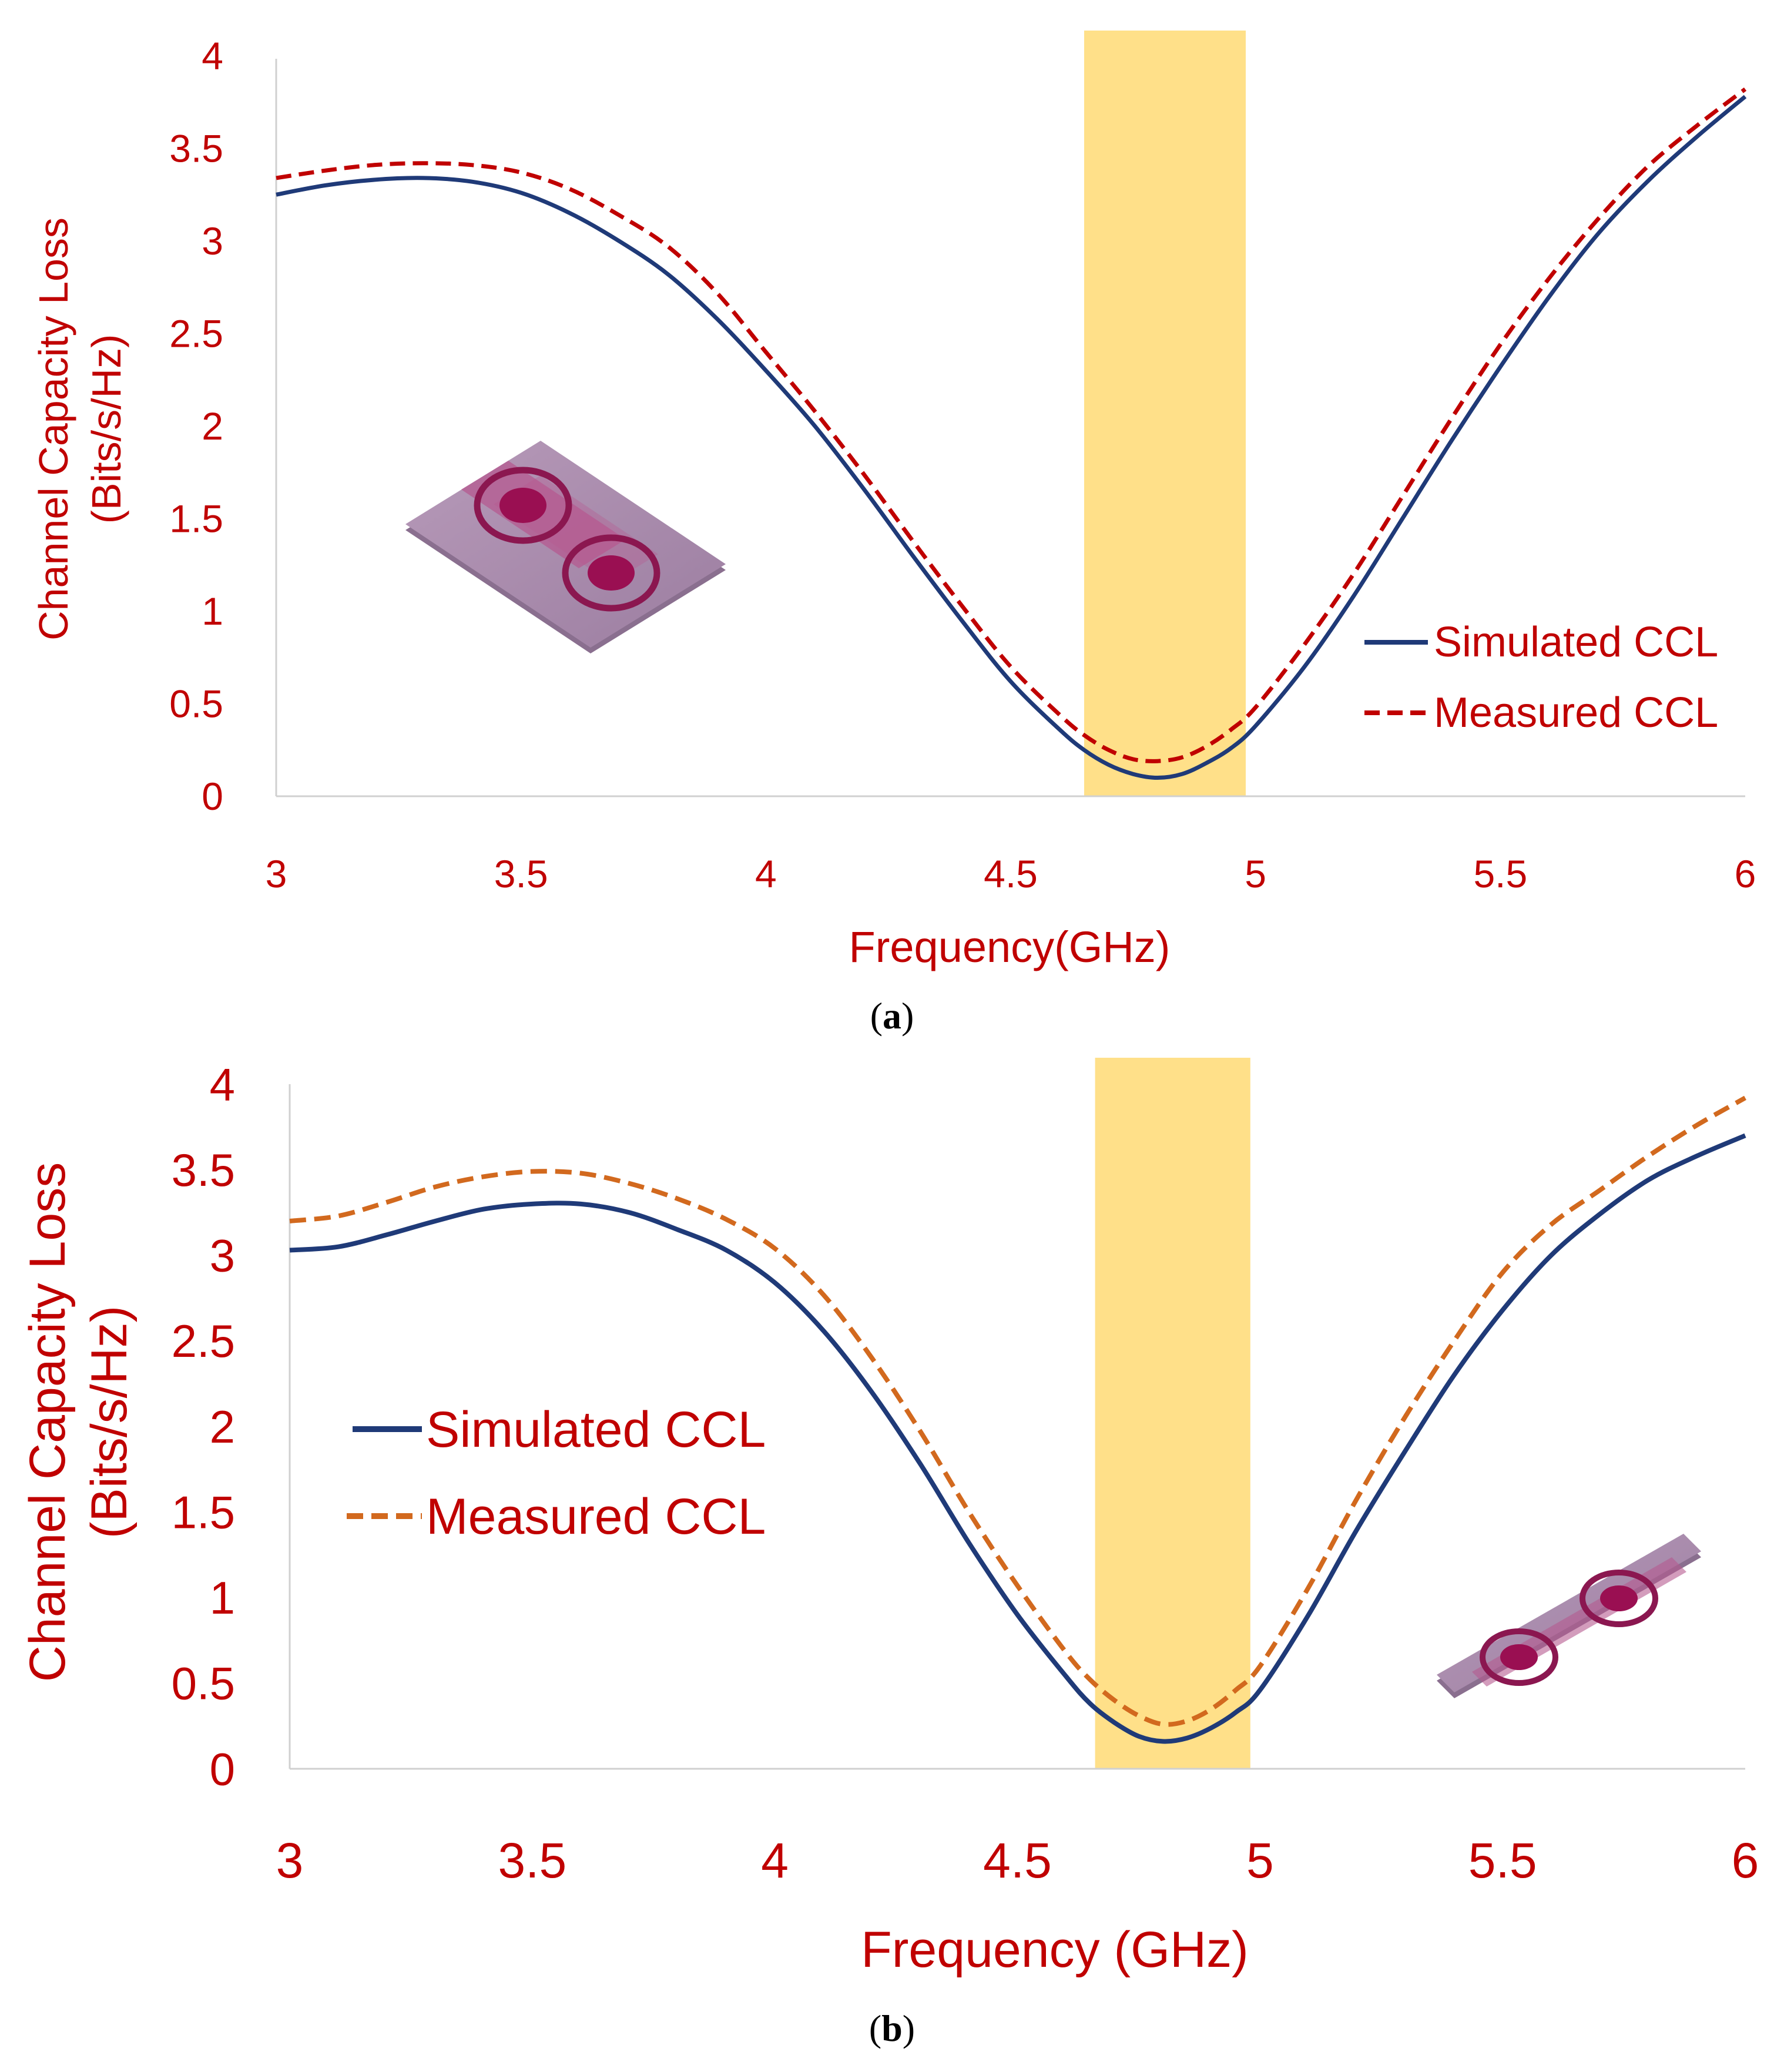 This screenshot has width=1784, height=2072. I want to click on x-axis-title: Frequency(GHz), so click(1010, 947).